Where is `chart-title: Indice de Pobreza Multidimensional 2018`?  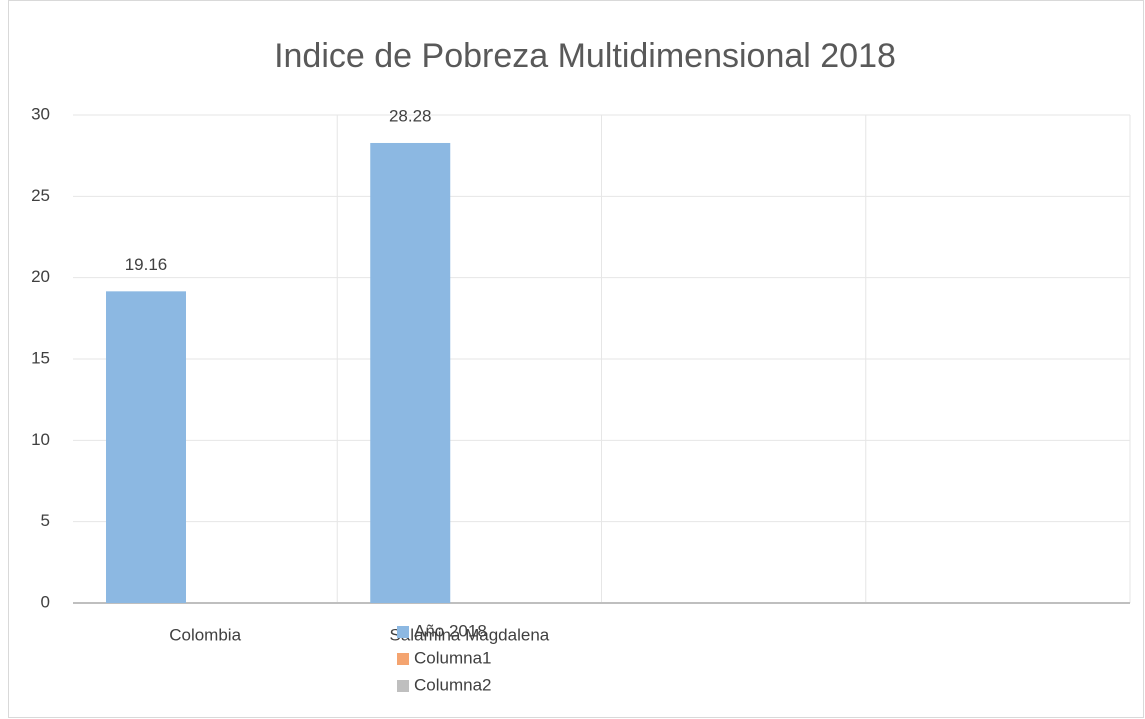
chart-title: Indice de Pobreza Multidimensional 2018 is located at coordinates (585, 56).